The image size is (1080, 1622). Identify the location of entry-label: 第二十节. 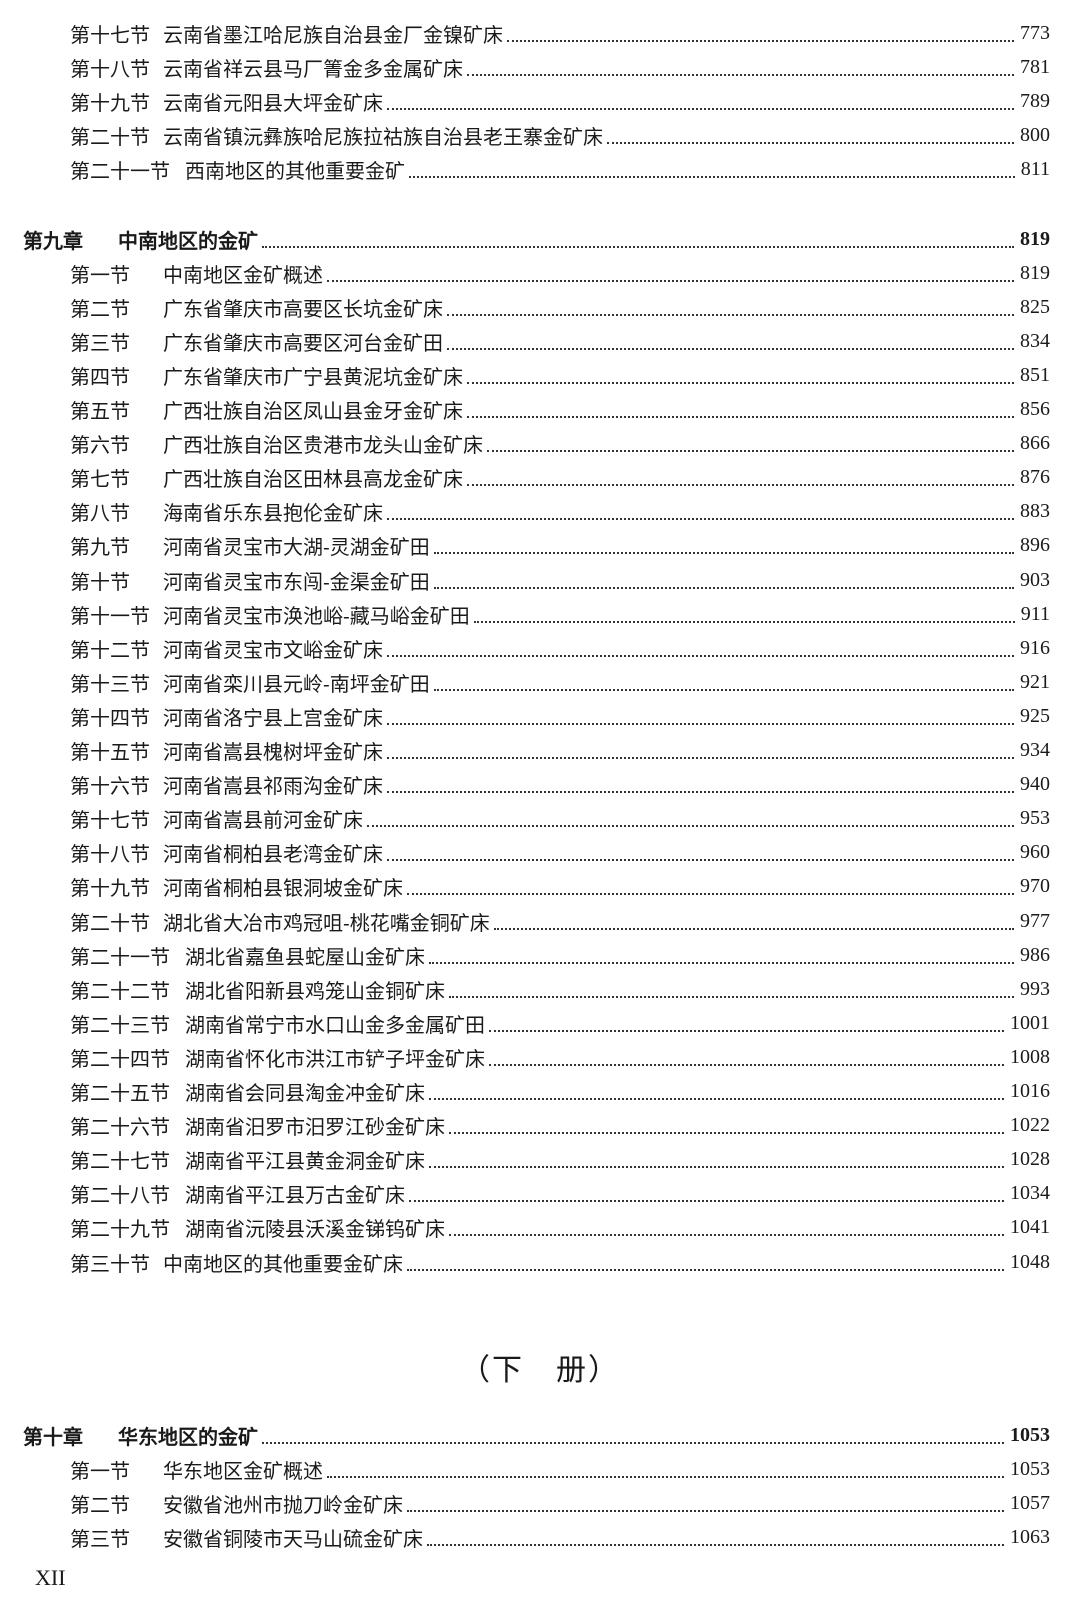
(110, 137).